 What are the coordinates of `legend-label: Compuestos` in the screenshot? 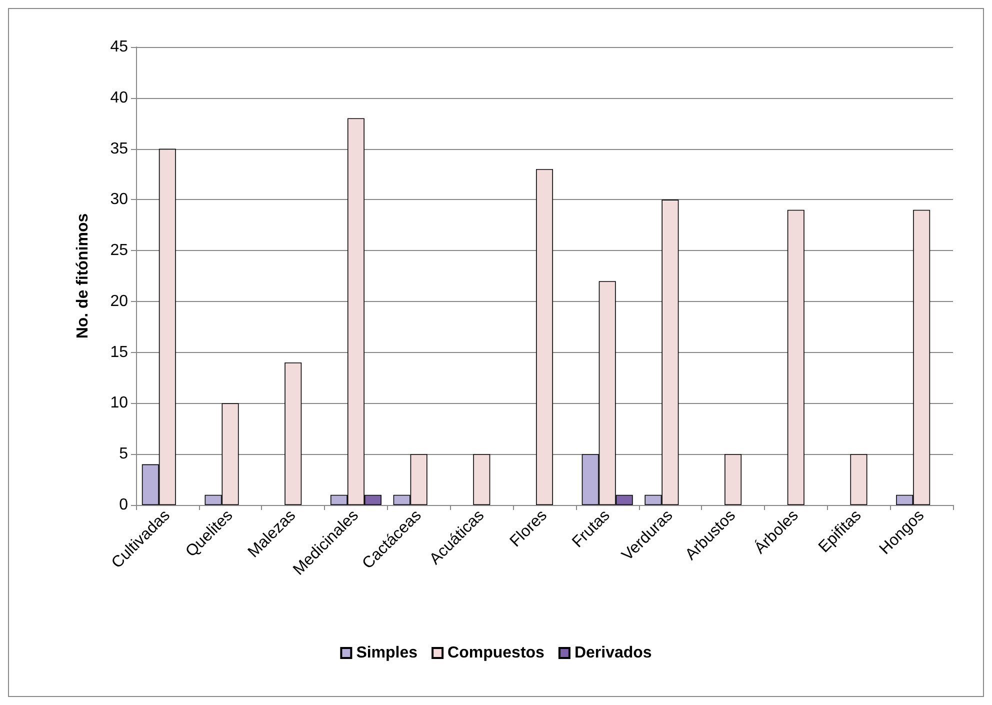 It's located at (496, 653).